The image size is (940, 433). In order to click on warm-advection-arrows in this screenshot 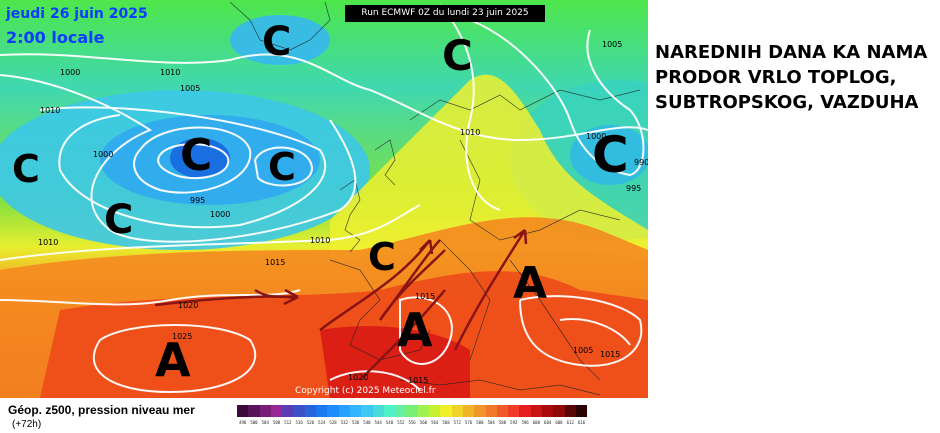, I will do `click(341, 304)`.